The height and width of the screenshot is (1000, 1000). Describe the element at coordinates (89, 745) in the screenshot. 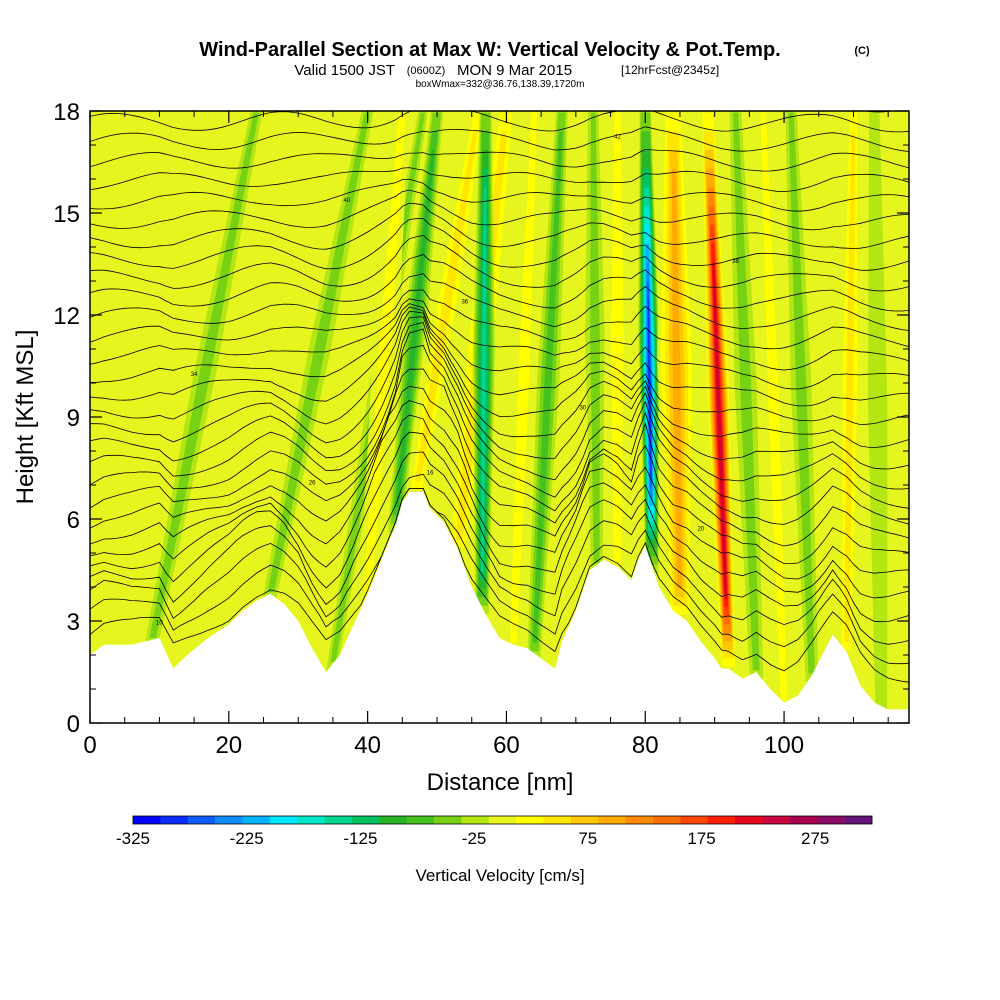

I see `x-tick-label: 0` at that location.